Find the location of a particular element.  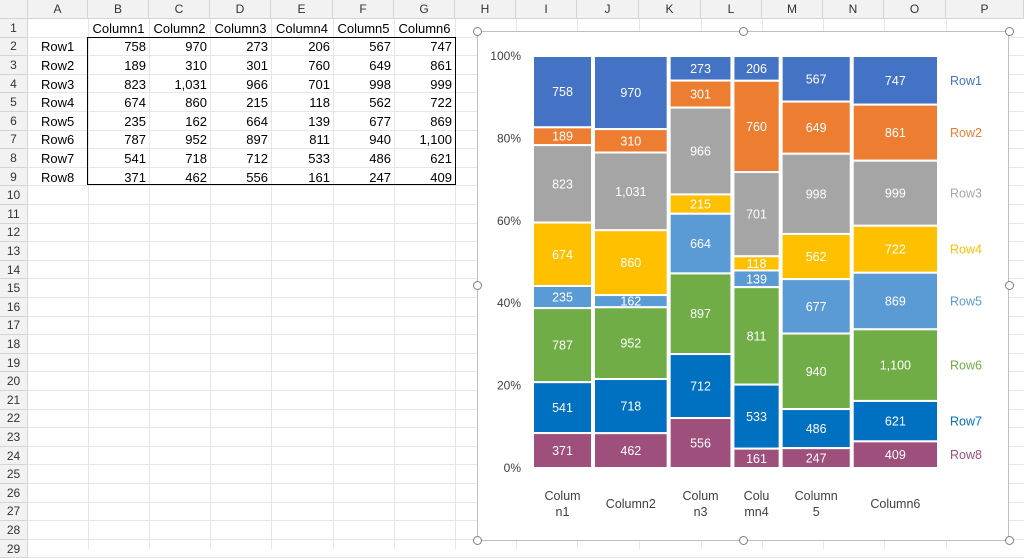

table-cell: 787 is located at coordinates (135, 140).